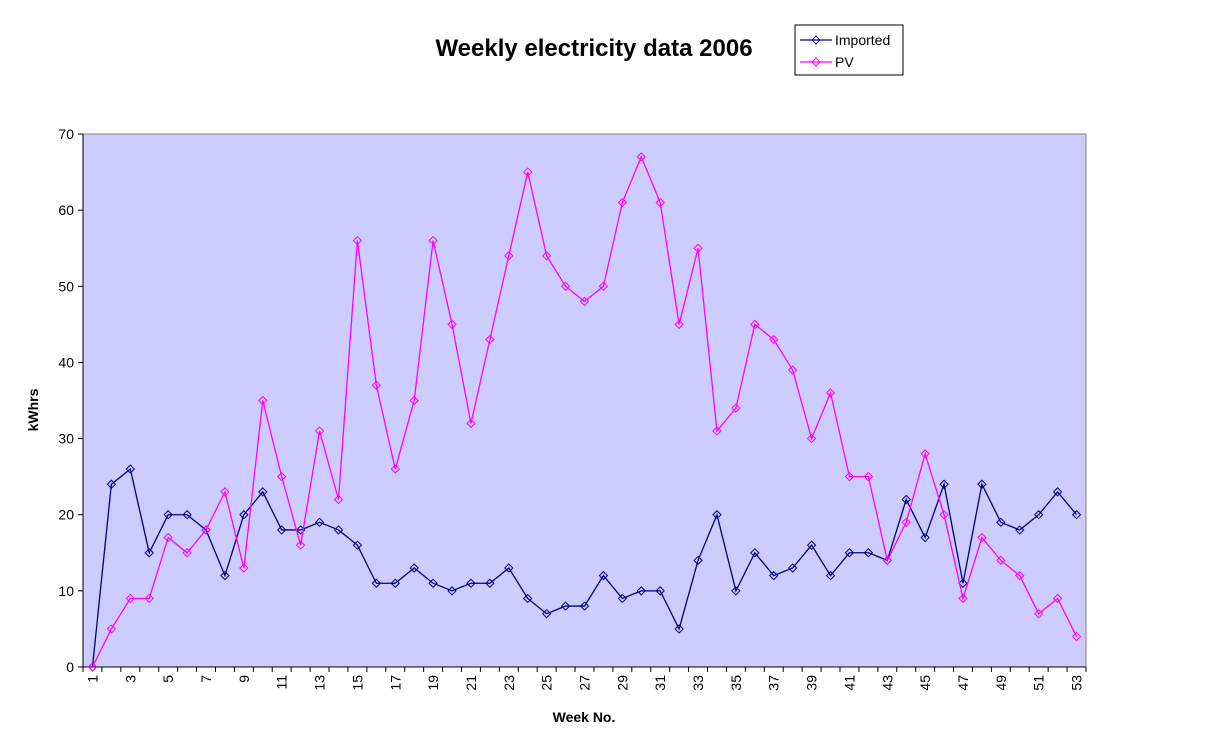  I want to click on x-tick-label: 15, so click(357, 683).